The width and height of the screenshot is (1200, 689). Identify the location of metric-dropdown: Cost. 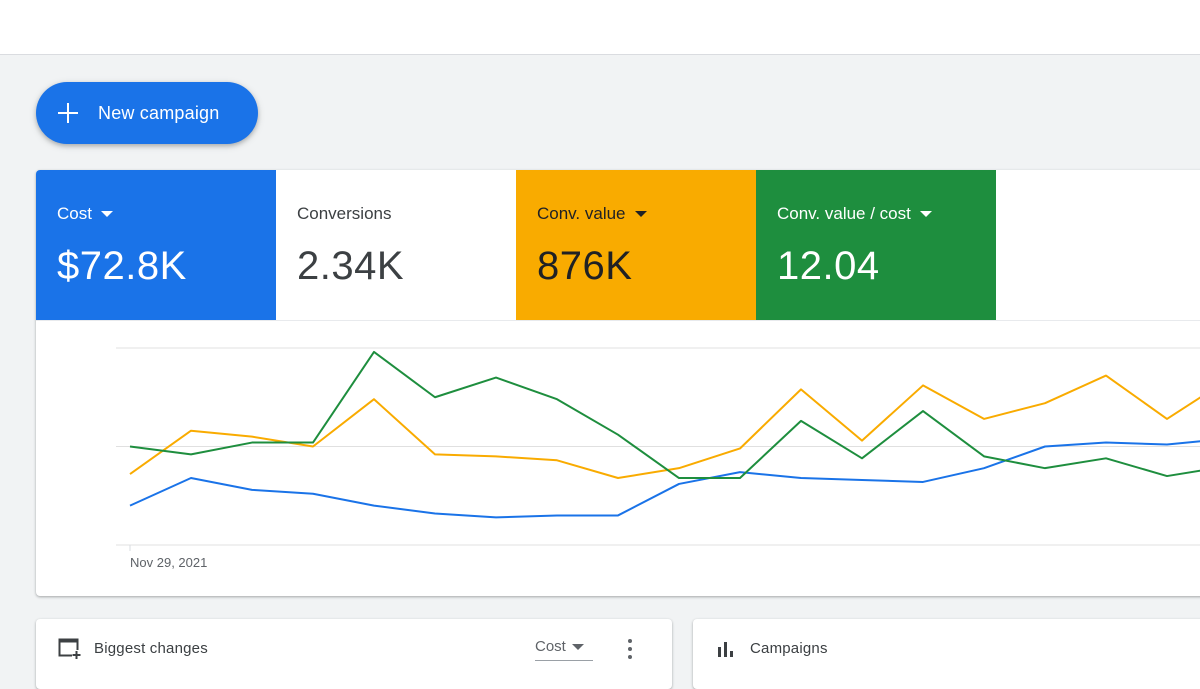
(564, 649).